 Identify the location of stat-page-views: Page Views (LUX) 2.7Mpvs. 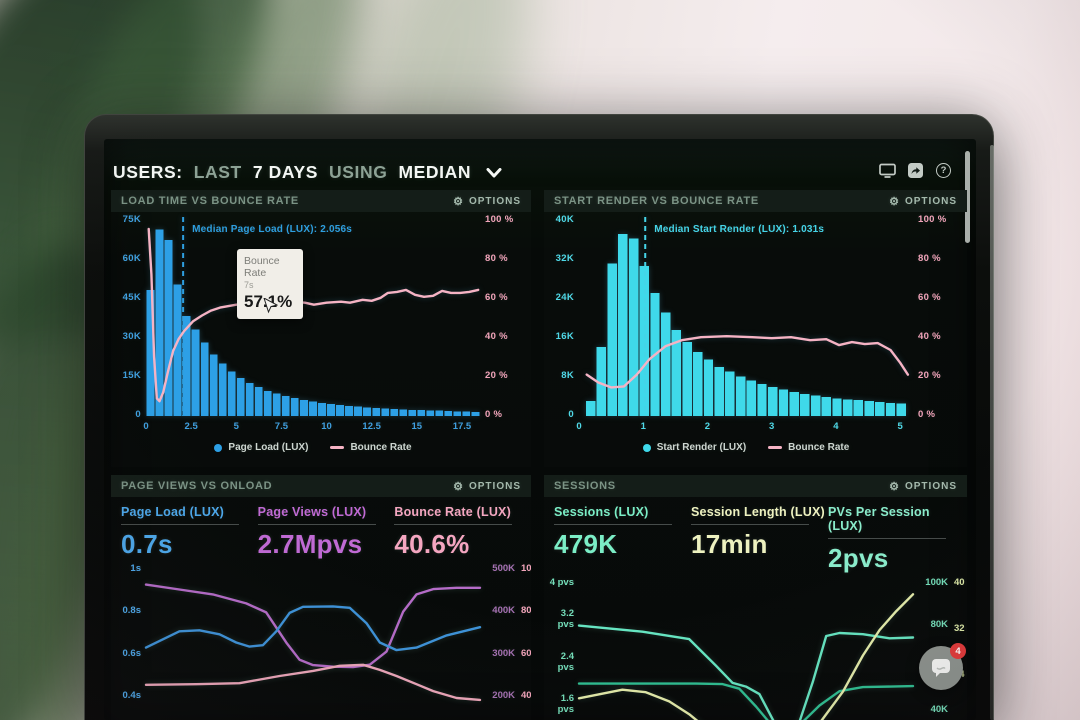
(326, 532).